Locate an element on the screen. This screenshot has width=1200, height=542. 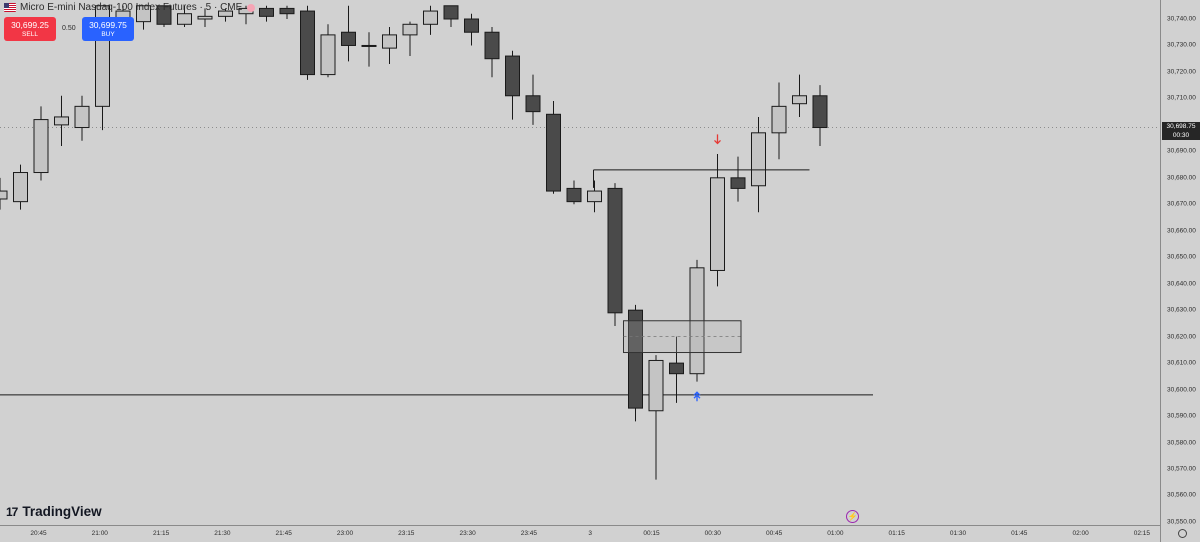
price-tick-label: 30,630.00 is located at coordinates (1181, 310).